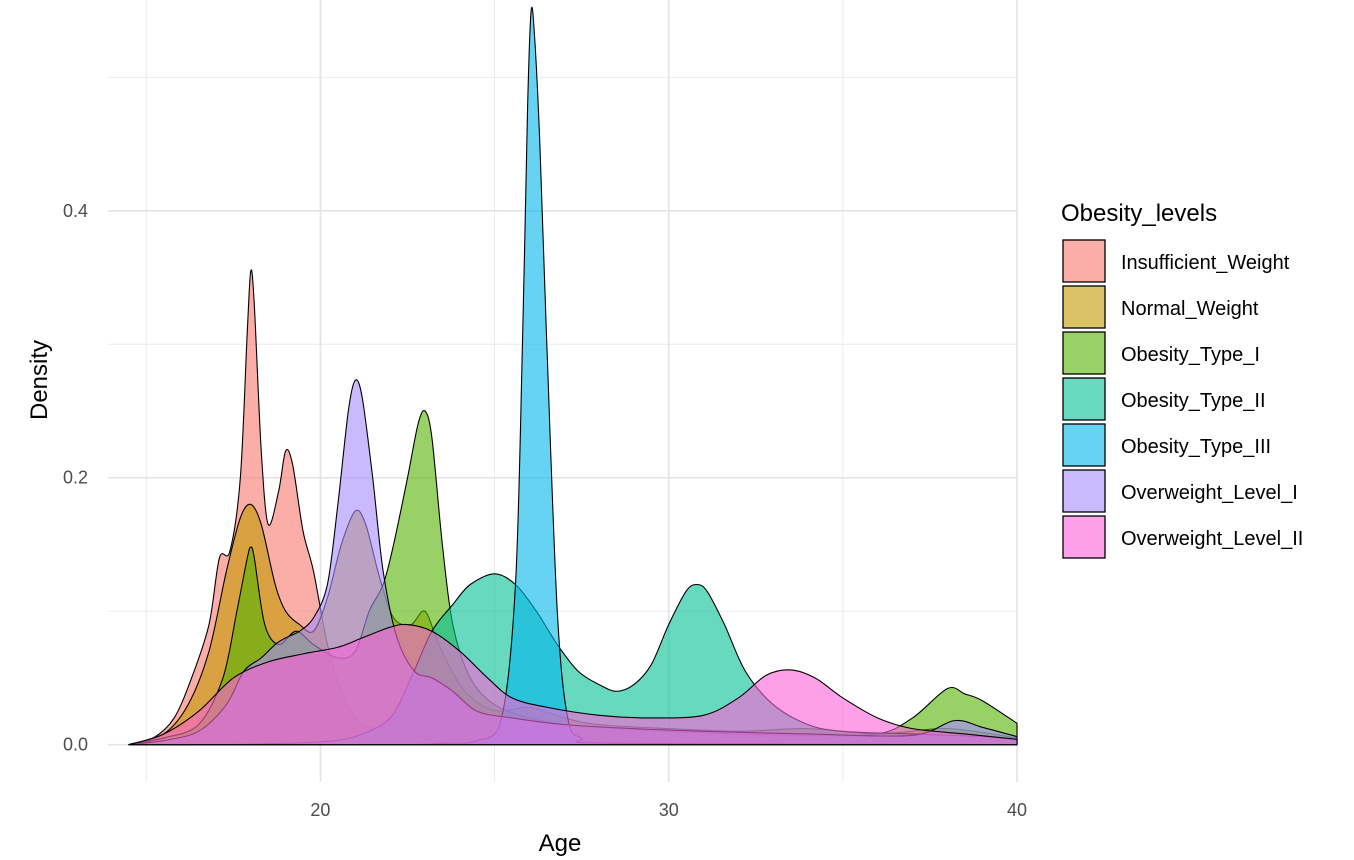  I want to click on legend-item: Normal_Weight, so click(1160, 307).